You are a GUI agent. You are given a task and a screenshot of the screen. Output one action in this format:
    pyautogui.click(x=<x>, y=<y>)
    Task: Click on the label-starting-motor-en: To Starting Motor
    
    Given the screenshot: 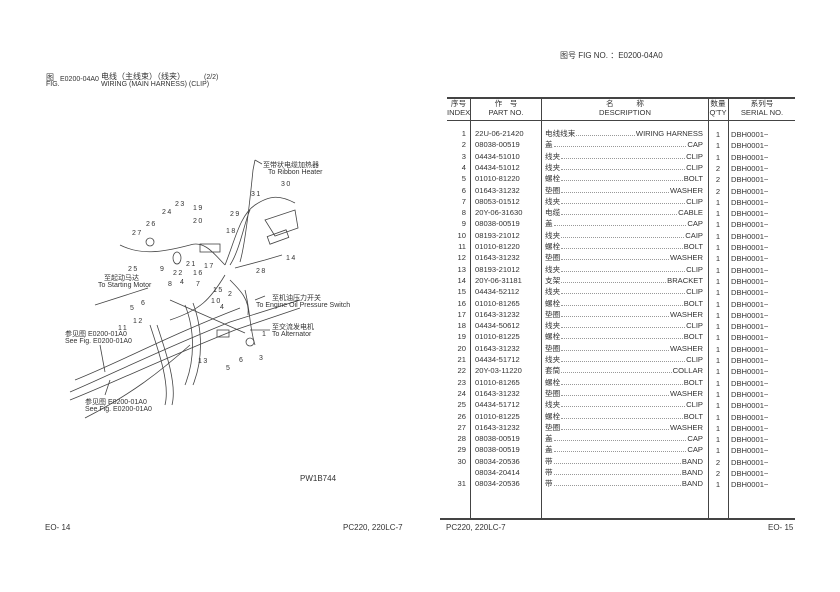 What is the action you would take?
    pyautogui.click(x=125, y=285)
    